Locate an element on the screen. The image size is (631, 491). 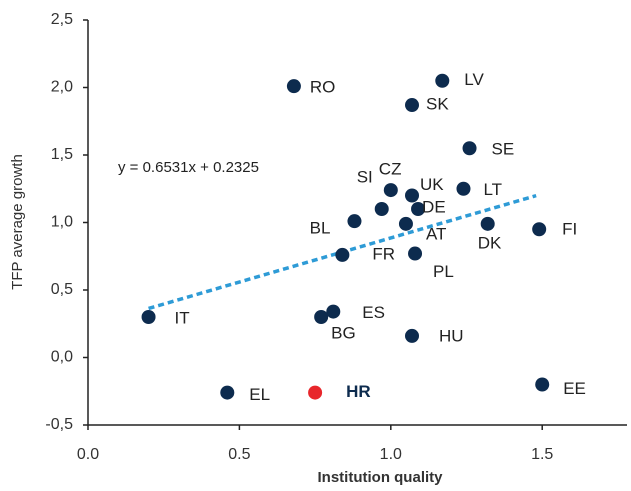
y-tick-label: 1,5 is located at coordinates (62, 154).